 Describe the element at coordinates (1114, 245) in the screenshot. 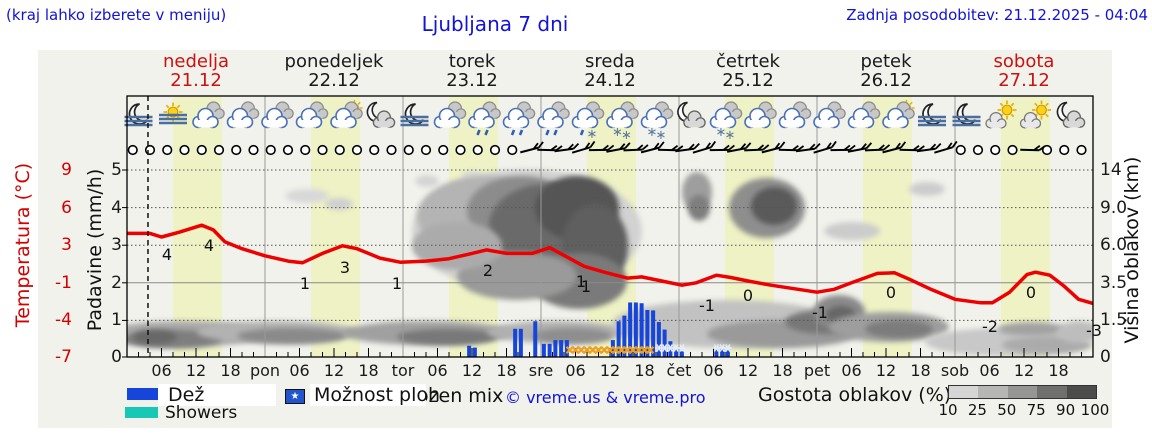

I see `axis-tick-label: 6.0` at that location.